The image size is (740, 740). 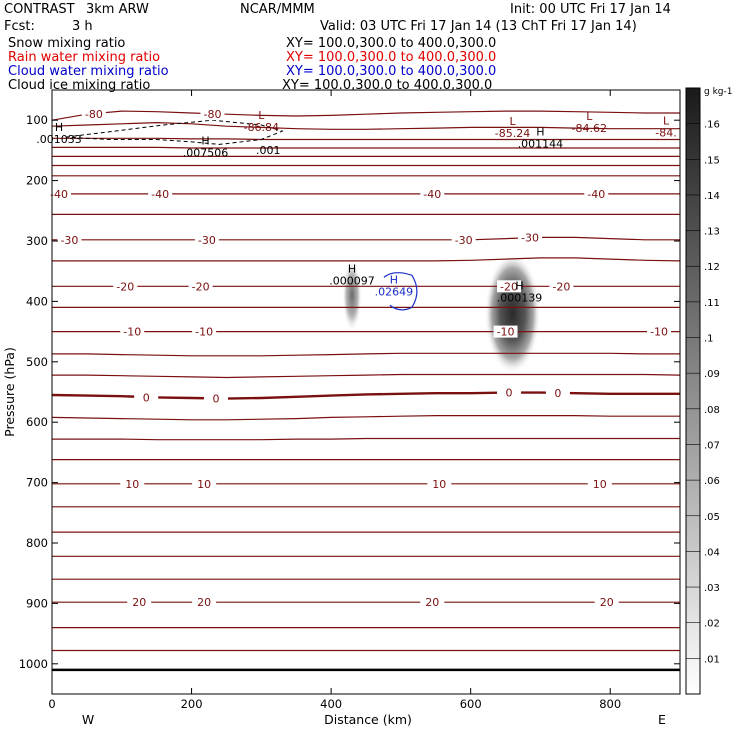 What do you see at coordinates (512, 133) in the screenshot?
I see `extremum-value-1: -85.24` at bounding box center [512, 133].